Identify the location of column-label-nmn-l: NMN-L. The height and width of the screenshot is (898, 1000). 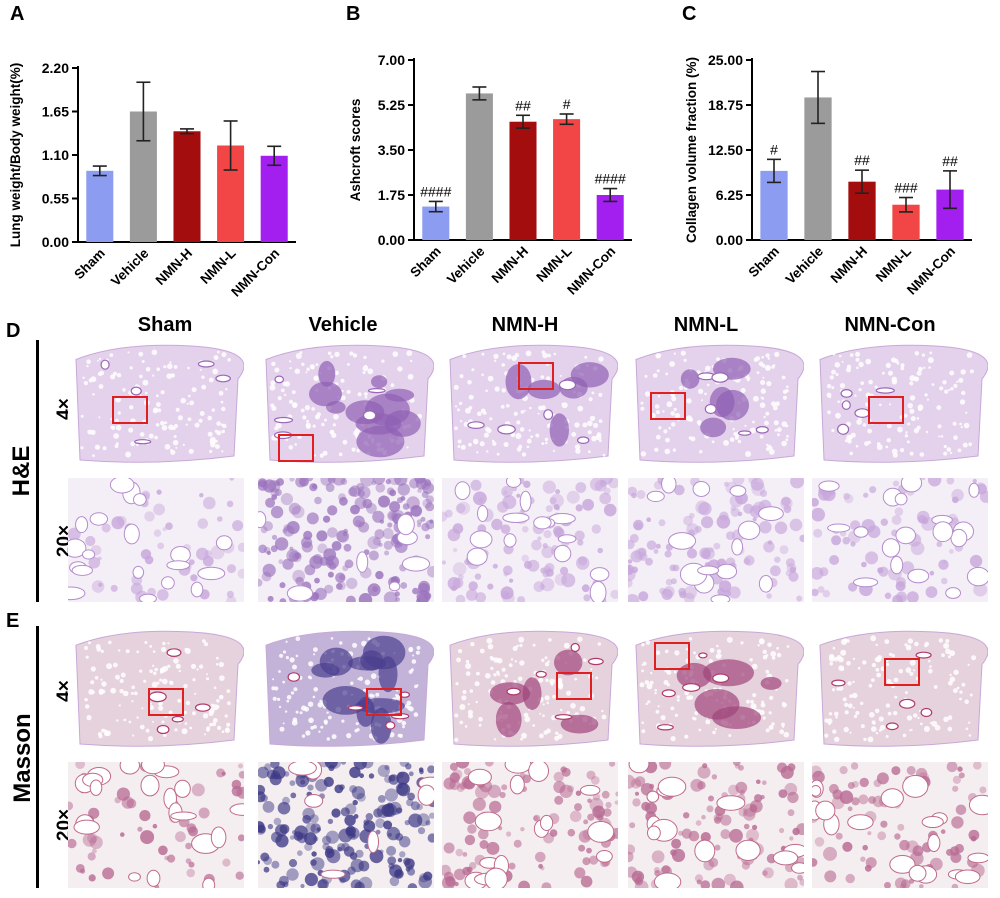
(706, 325).